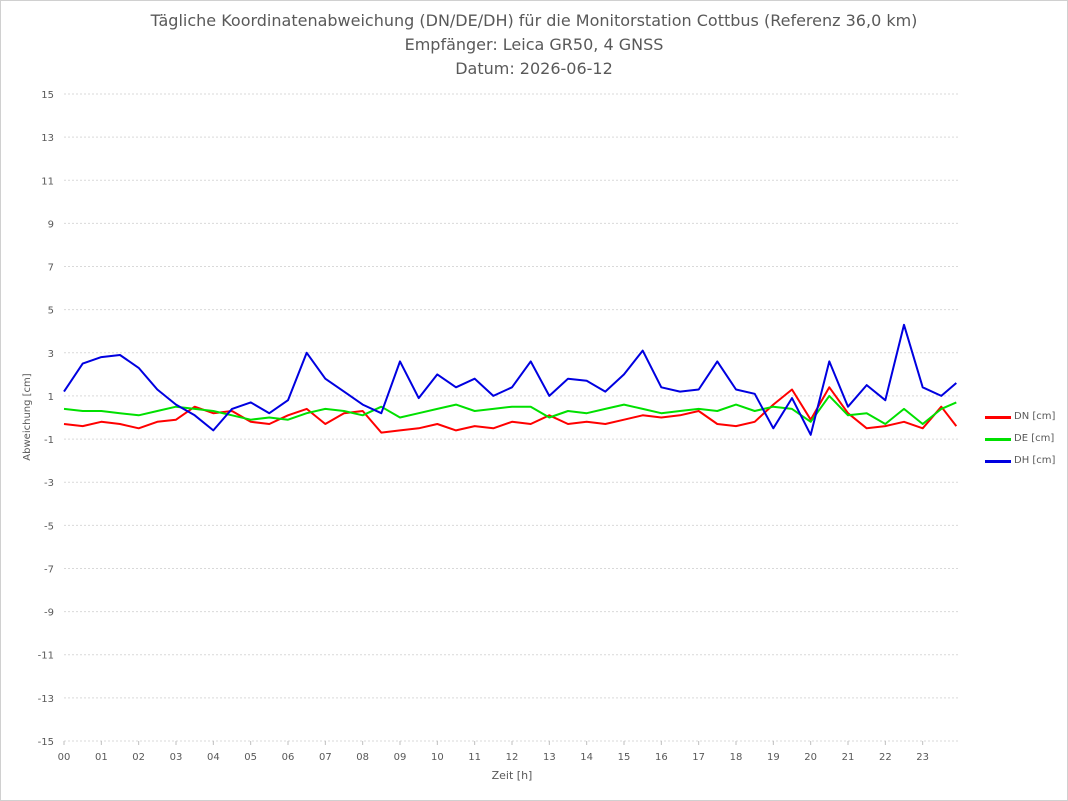  Describe the element at coordinates (176, 757) in the screenshot. I see `x-tick-label: 03` at that location.